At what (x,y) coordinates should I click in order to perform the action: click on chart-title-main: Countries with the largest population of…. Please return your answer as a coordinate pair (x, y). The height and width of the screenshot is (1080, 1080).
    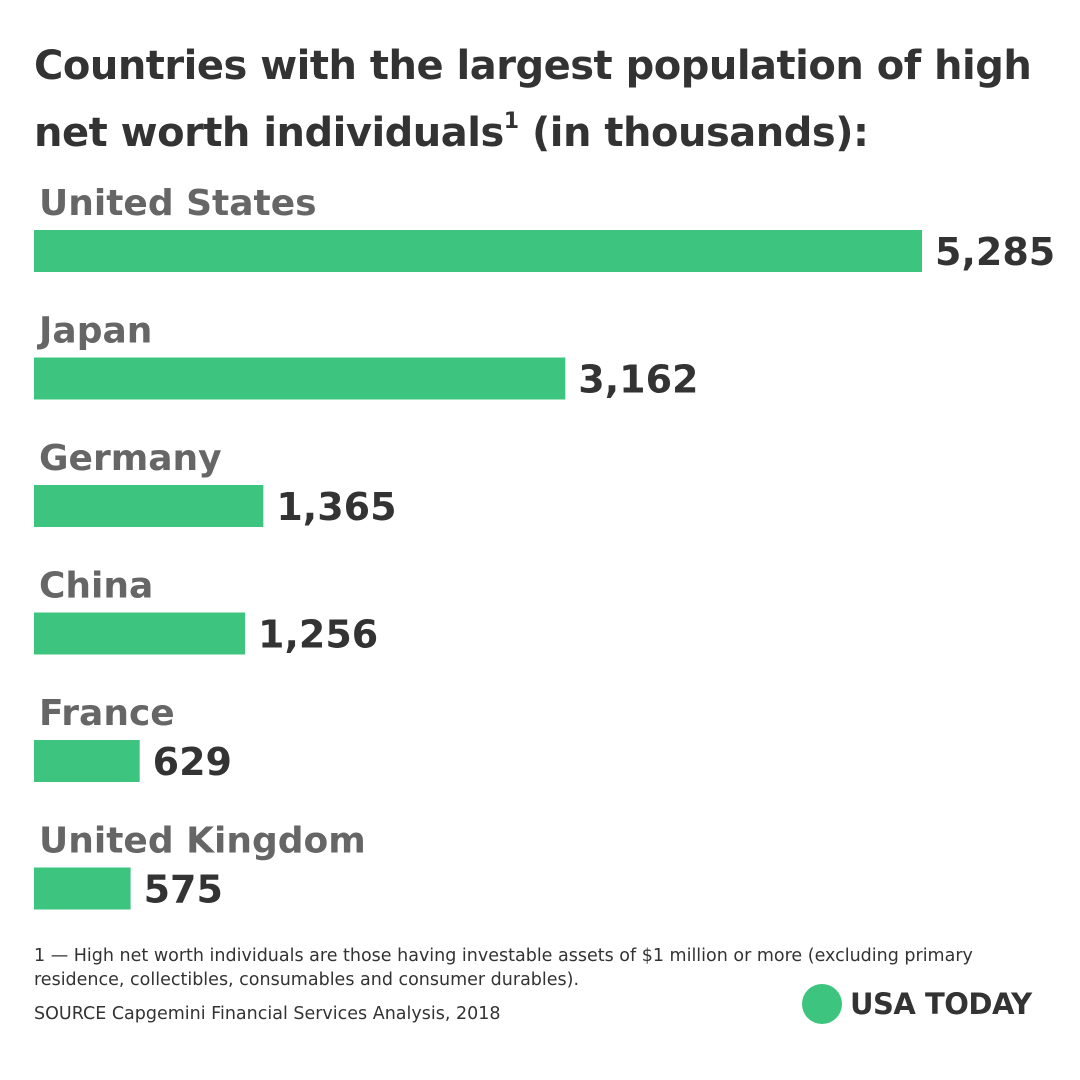
    Looking at the image, I should click on (533, 99).